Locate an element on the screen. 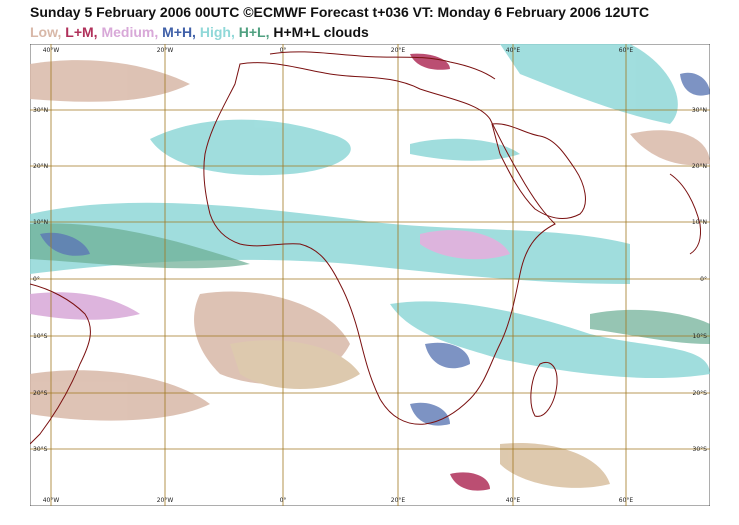  arabia-coastline is located at coordinates (538, 171).